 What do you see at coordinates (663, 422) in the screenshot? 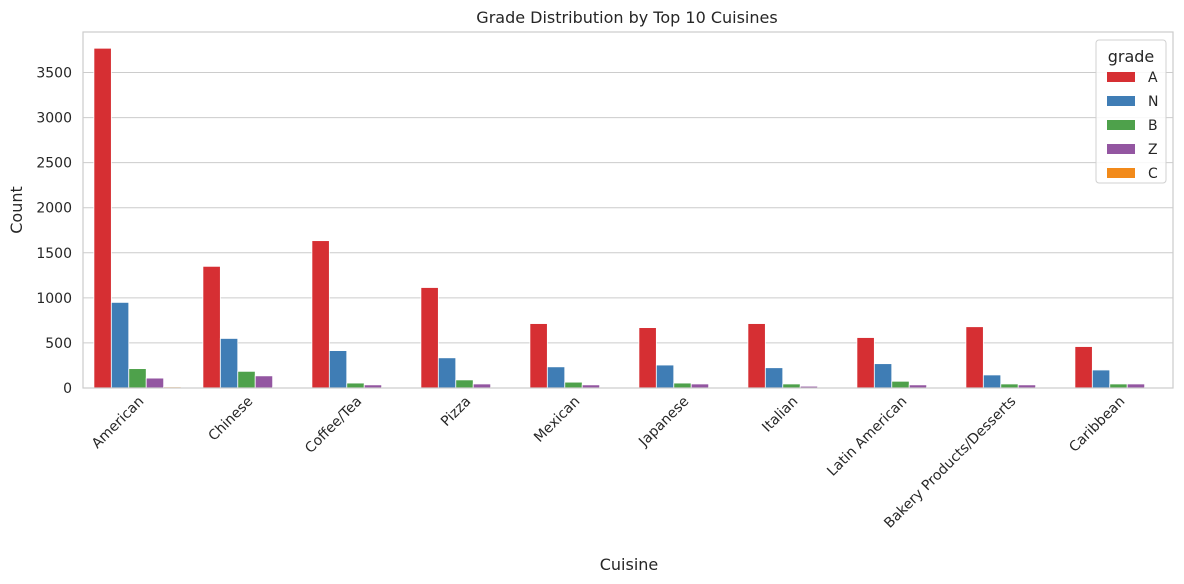
I see `x-tick-label: Japanese` at bounding box center [663, 422].